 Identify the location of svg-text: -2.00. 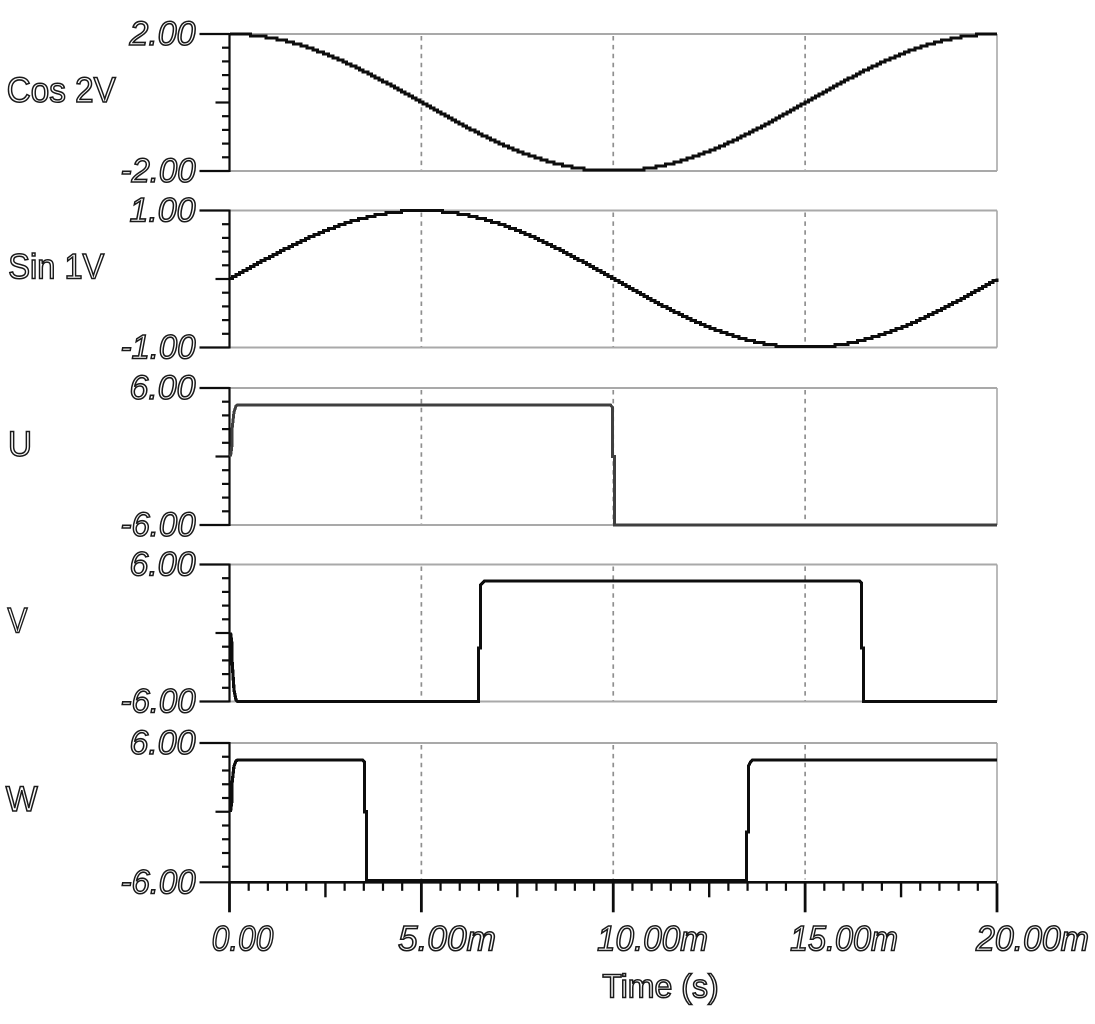
(158, 171).